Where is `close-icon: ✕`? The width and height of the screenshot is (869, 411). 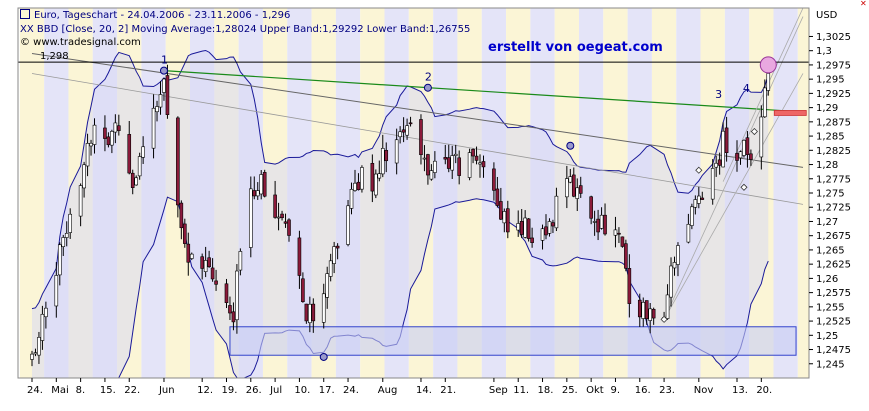
close-icon: ✕ is located at coordinates (863, 4).